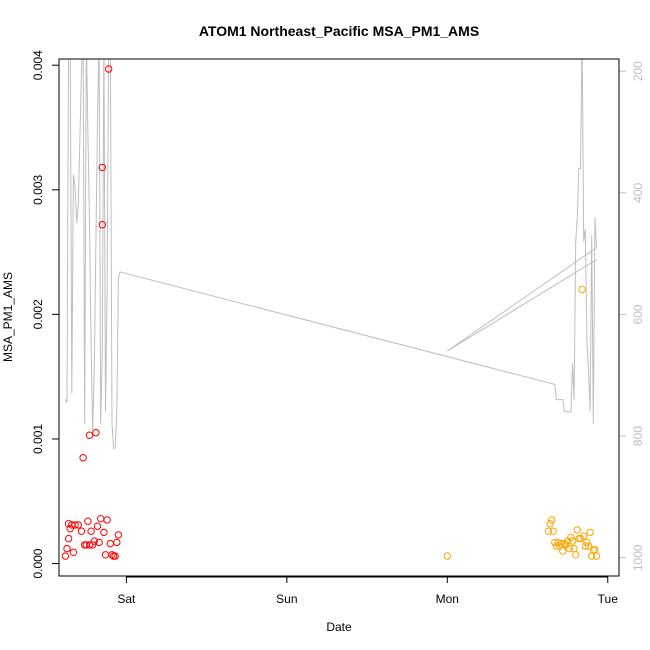  What do you see at coordinates (638, 192) in the screenshot?
I see `secondary-y-tick-label: 400` at bounding box center [638, 192].